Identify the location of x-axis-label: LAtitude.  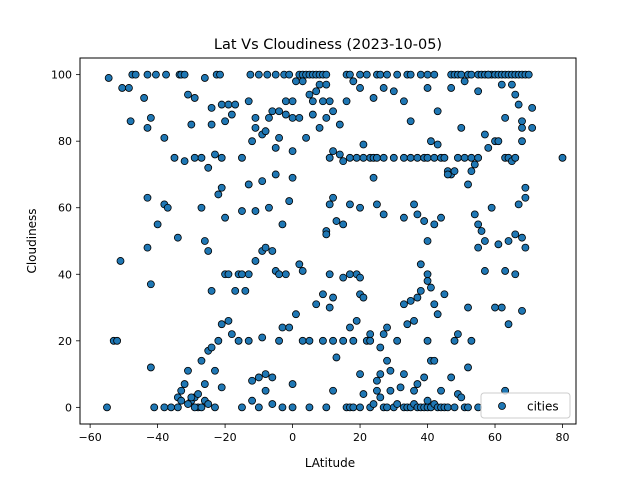
(330, 463).